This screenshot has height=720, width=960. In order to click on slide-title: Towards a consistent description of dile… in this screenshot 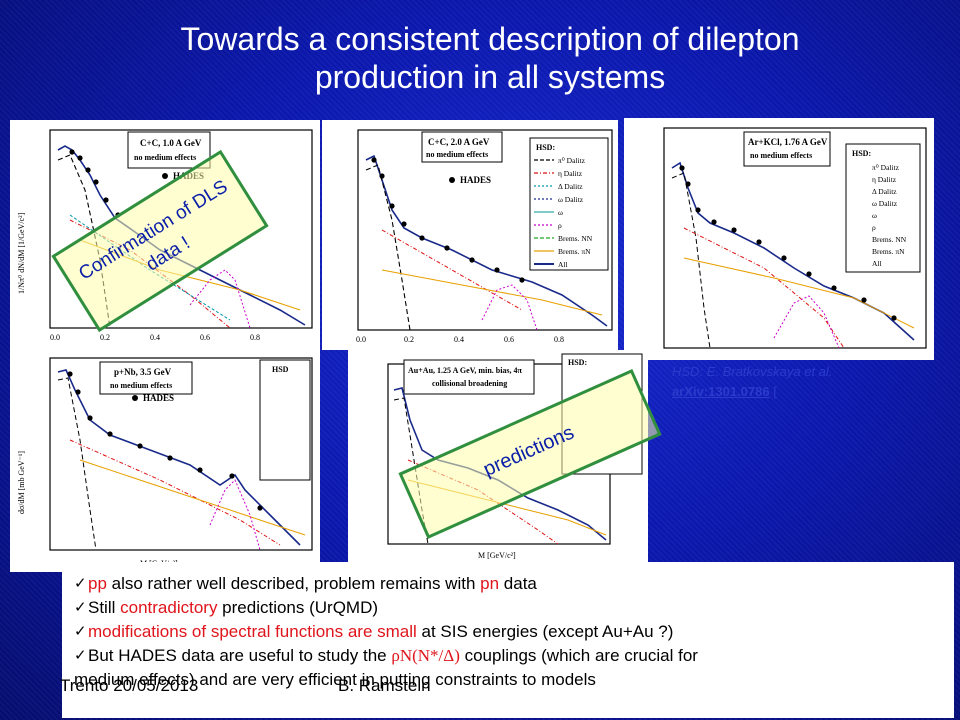, I will do `click(490, 58)`.